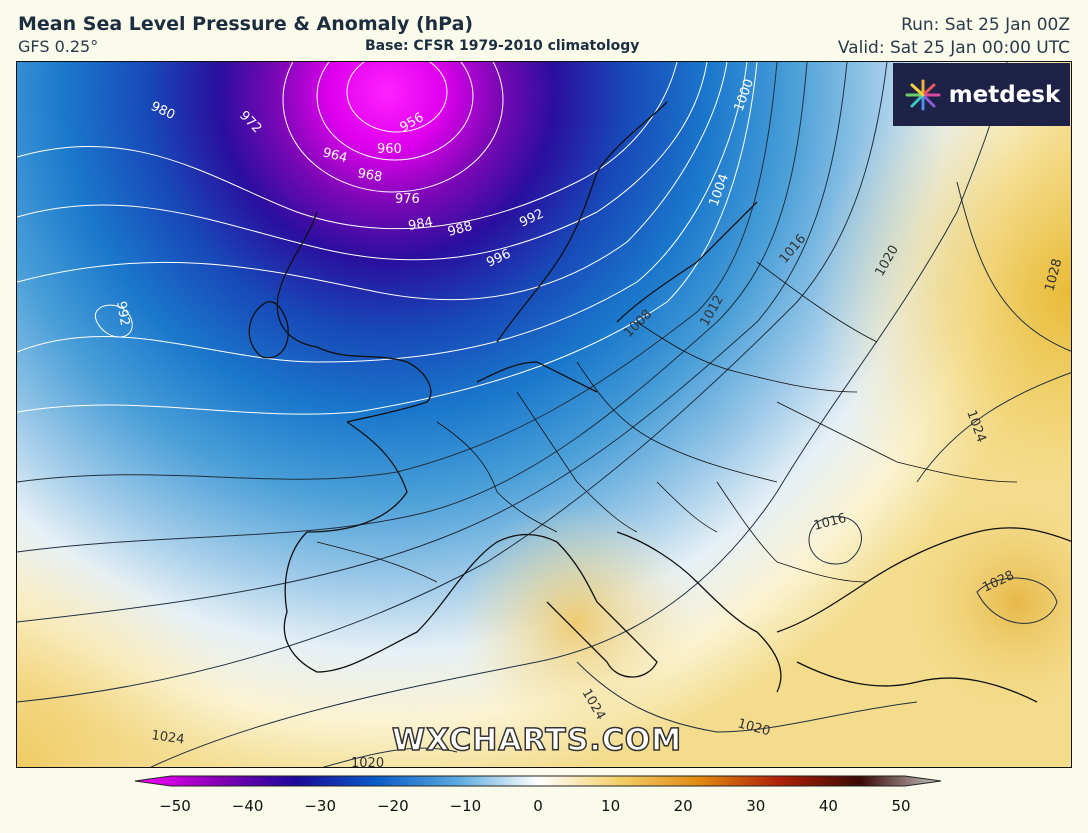  I want to click on colorbar-tick-label: 0, so click(538, 806).